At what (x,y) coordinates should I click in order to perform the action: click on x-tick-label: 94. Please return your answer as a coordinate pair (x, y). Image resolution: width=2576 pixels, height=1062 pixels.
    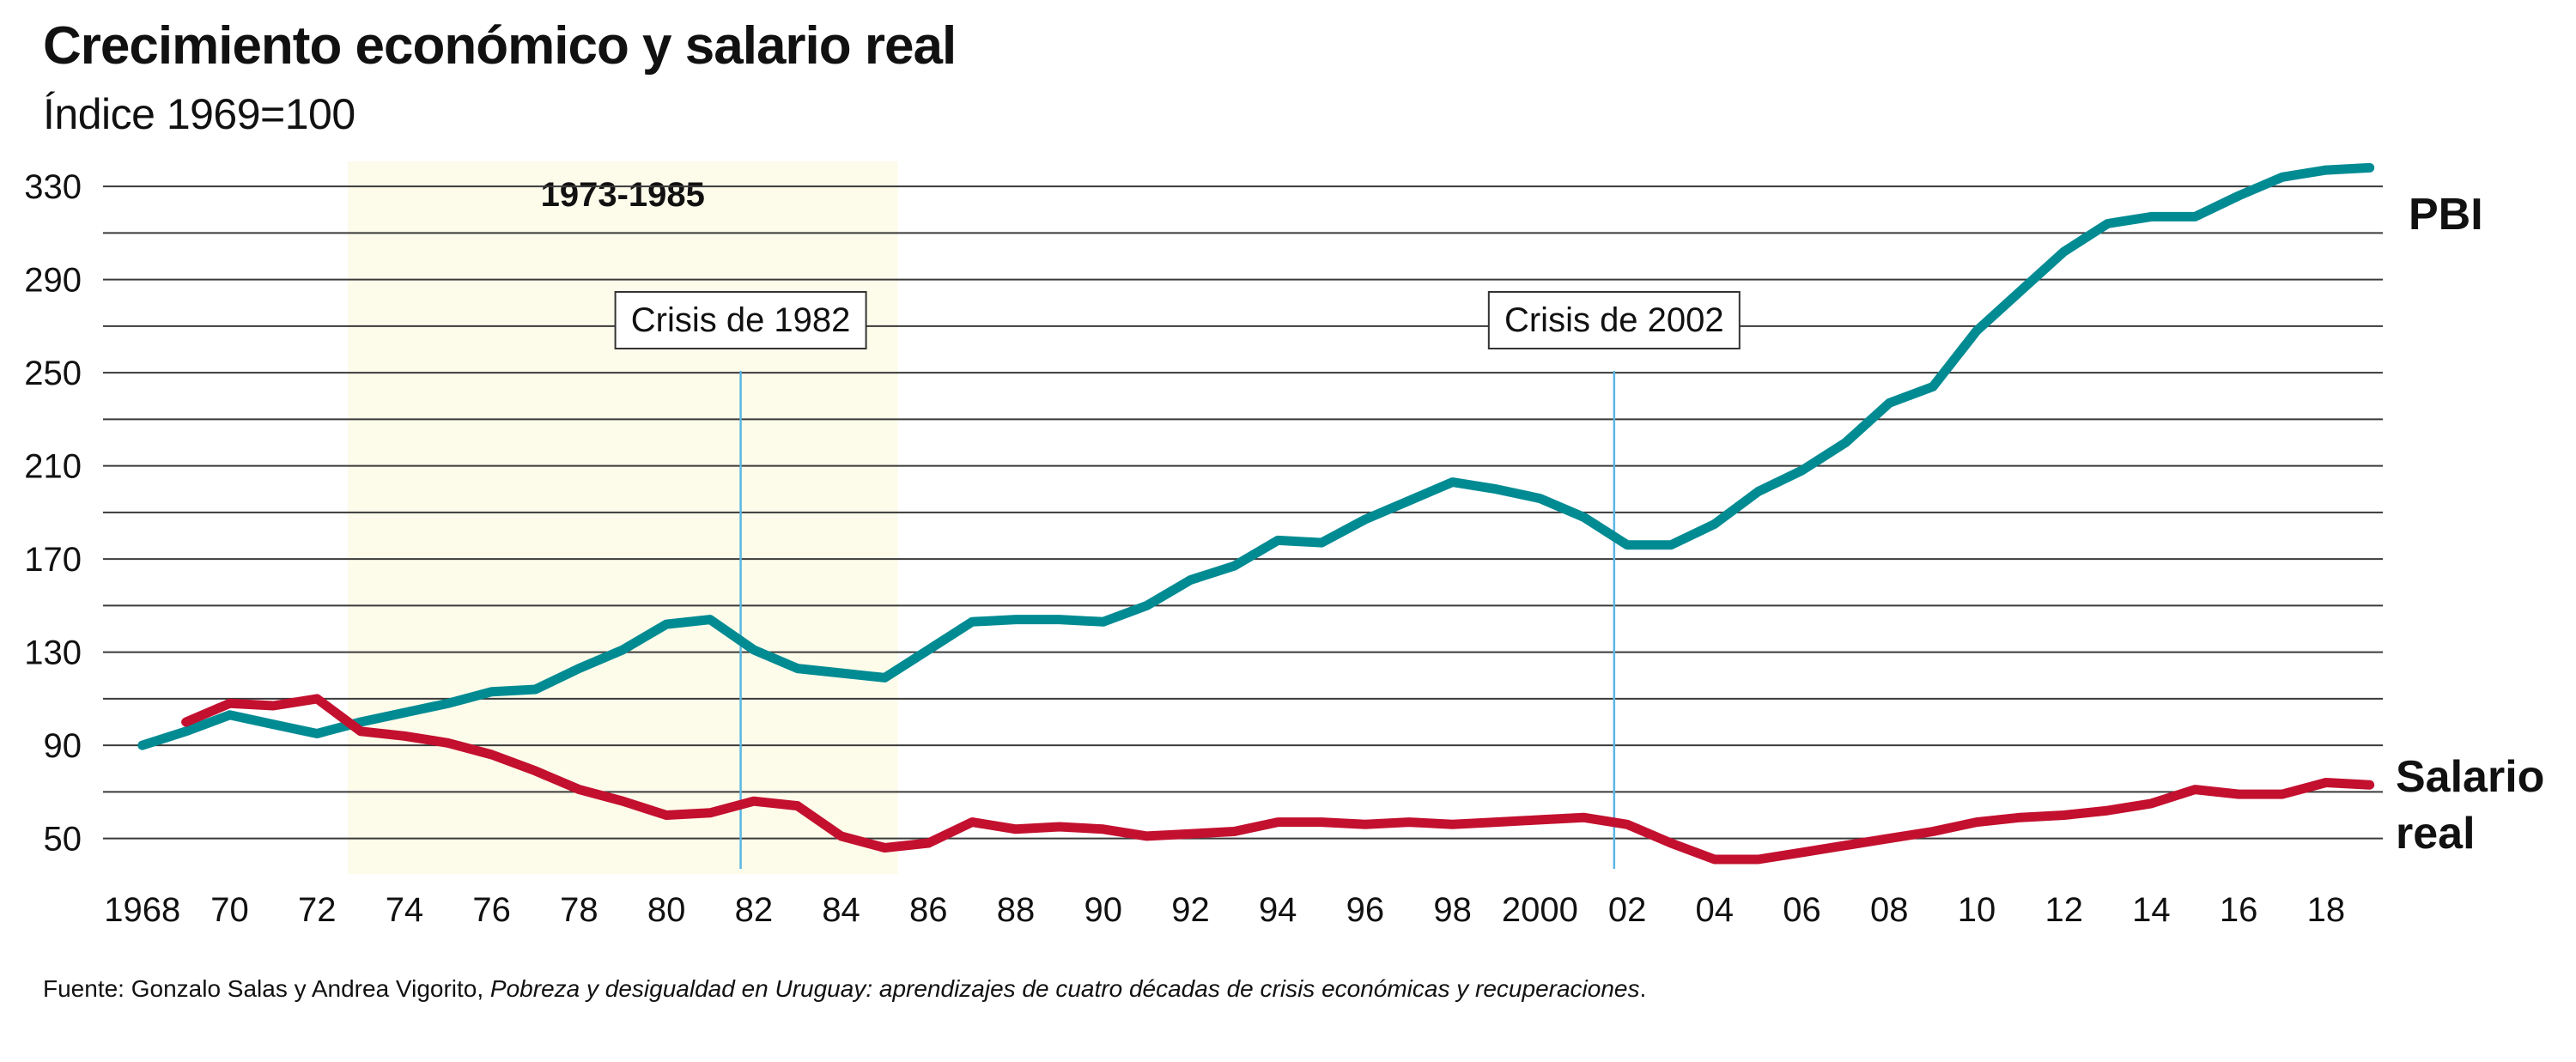
    Looking at the image, I should click on (1278, 910).